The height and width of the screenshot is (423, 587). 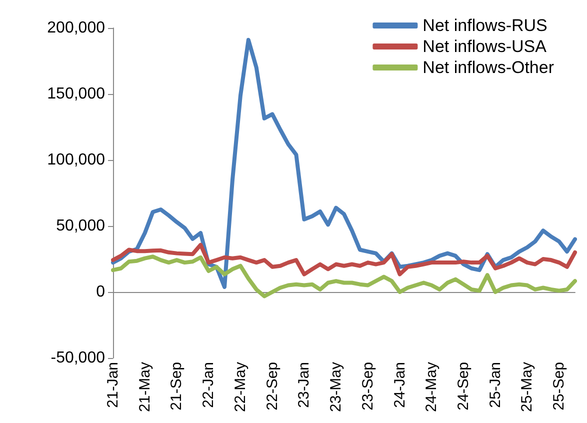 I want to click on x-tick-label: 23-Sep, so click(x=367, y=386).